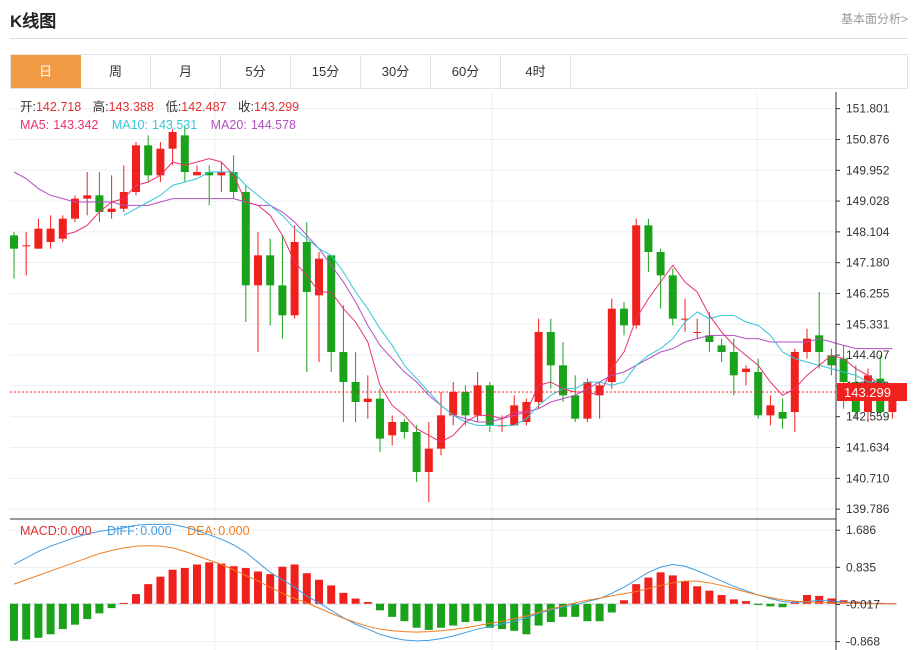  Describe the element at coordinates (174, 125) in the screenshot. I see `ma10-value: 143.531` at that location.